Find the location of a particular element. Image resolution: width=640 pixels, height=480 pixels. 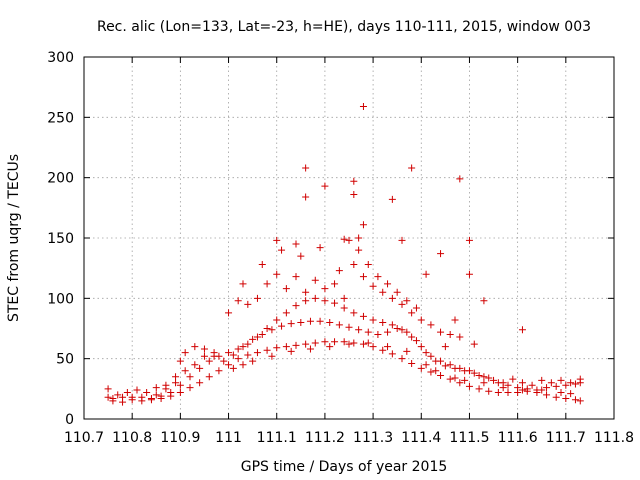

y-tick-label: 200 is located at coordinates (60, 179).